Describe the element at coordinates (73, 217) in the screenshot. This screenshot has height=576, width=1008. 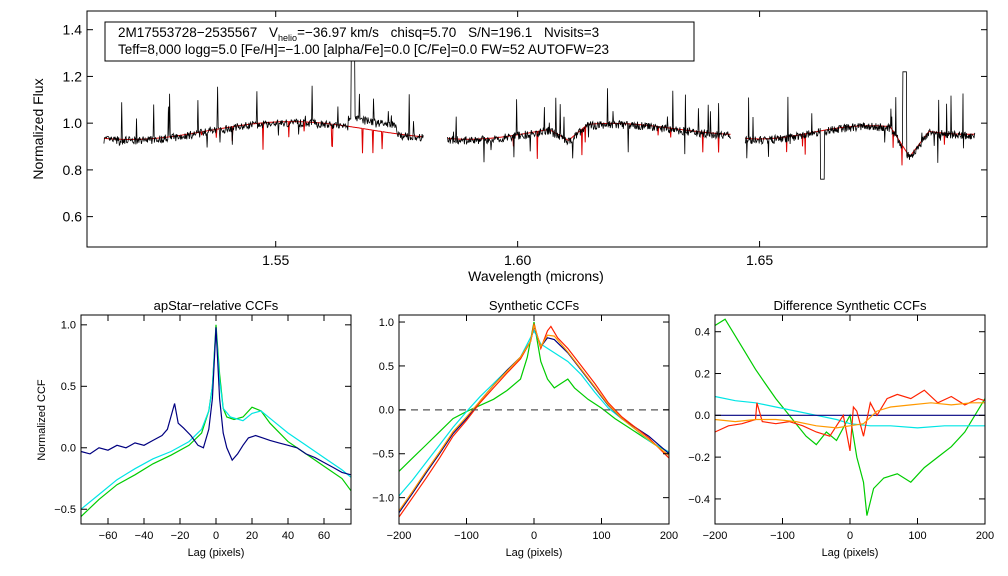
I see `y-tick-label: 0.6` at that location.